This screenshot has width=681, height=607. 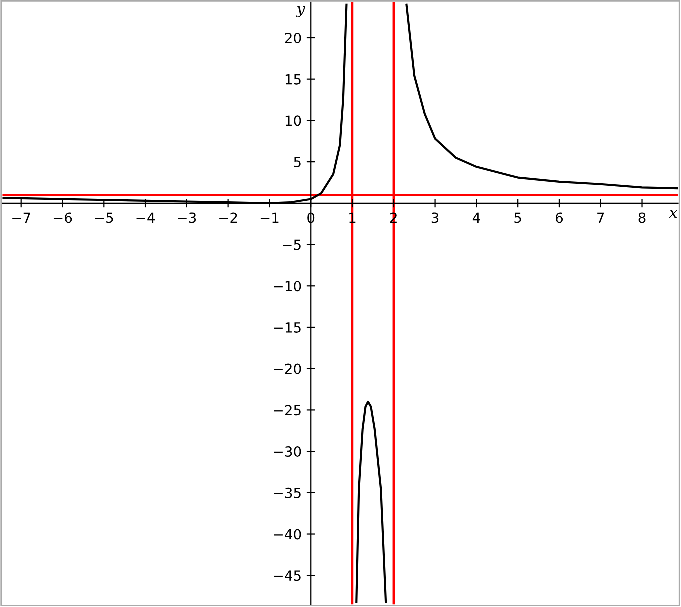 What do you see at coordinates (145, 217) in the screenshot?
I see `x-tick-label: −4` at bounding box center [145, 217].